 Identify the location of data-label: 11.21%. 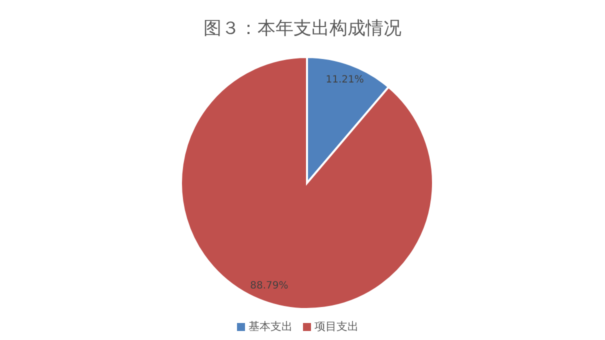
(345, 80).